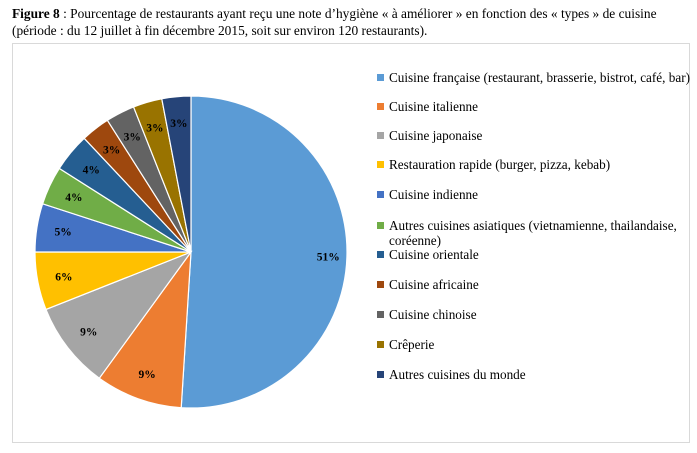  I want to click on legend-label-5: Cuisine indienne, so click(434, 194).